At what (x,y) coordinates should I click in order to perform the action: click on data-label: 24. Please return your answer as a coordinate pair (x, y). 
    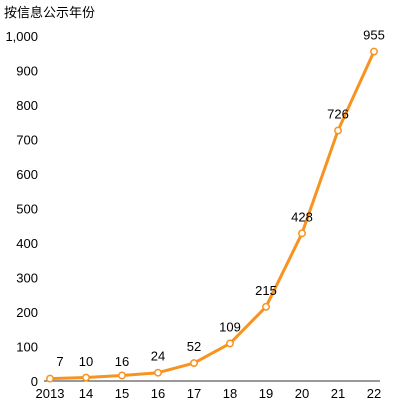
    Looking at the image, I should click on (158, 356).